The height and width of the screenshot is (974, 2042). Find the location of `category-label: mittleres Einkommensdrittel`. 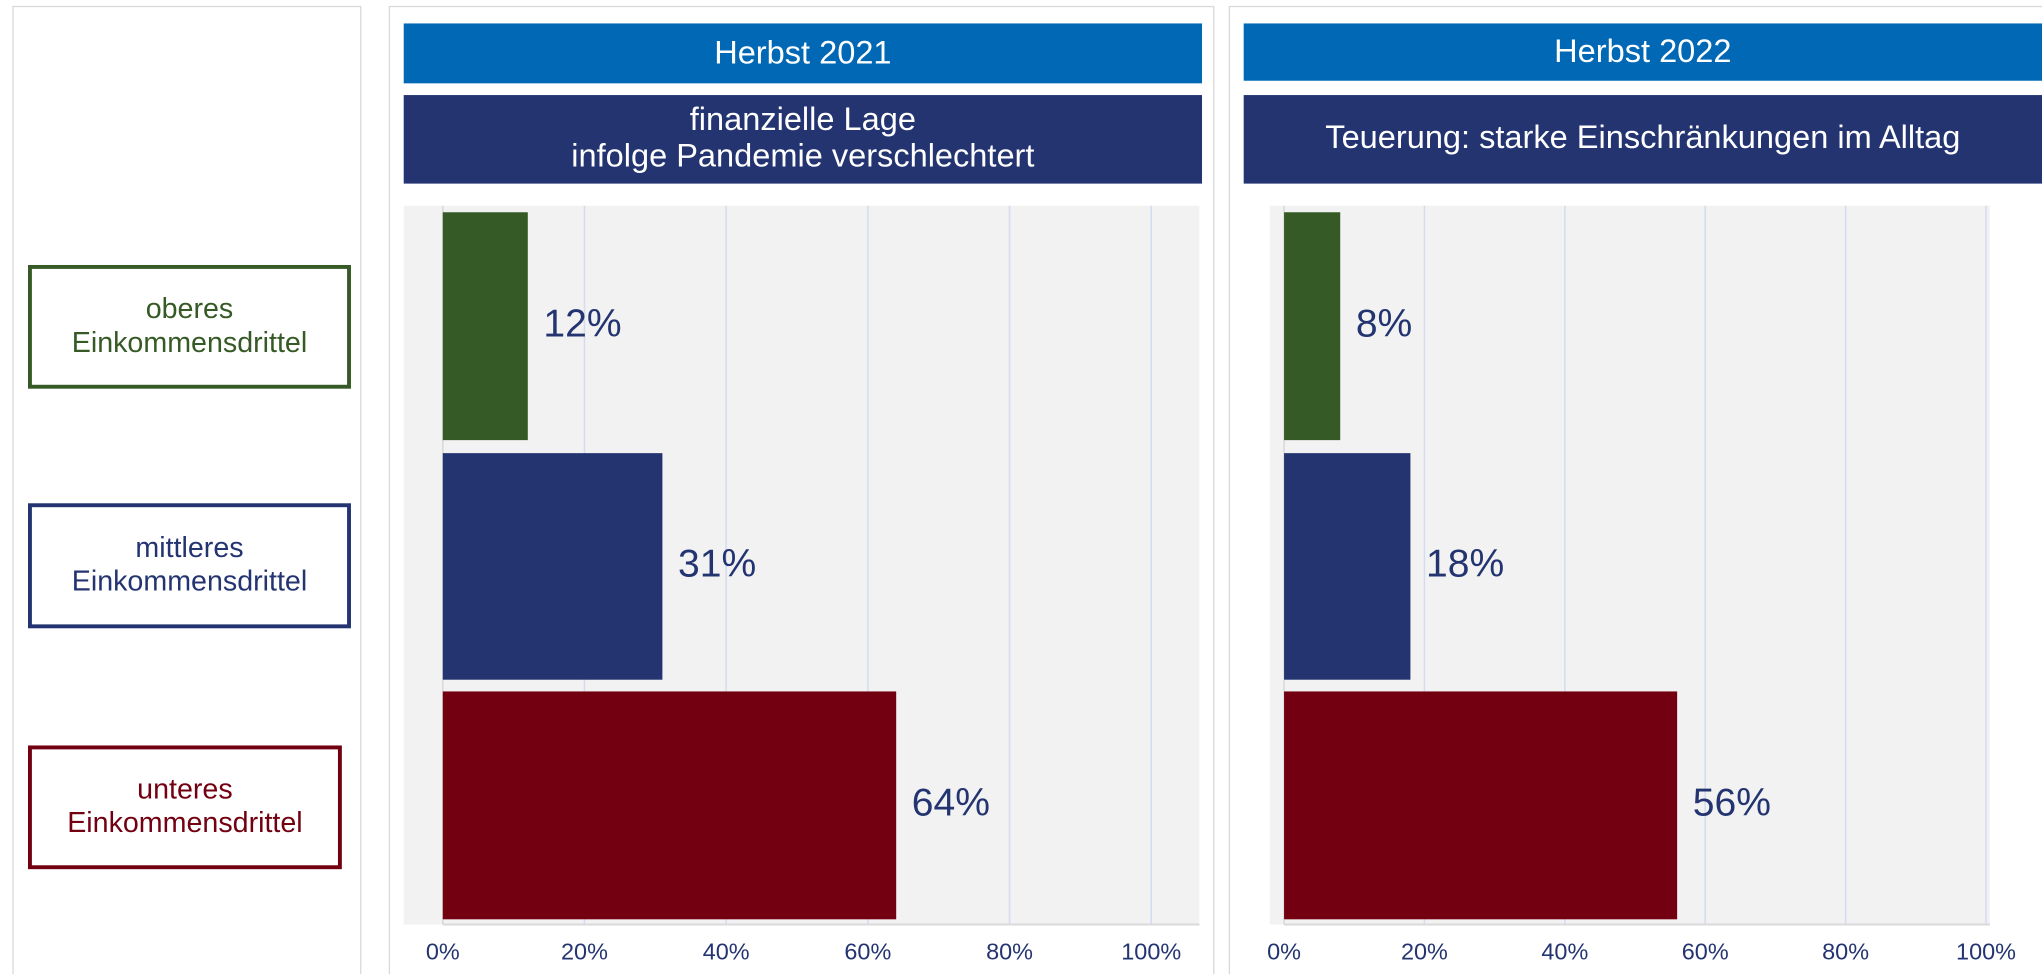

category-label: mittleres Einkommensdrittel is located at coordinates (189, 564).